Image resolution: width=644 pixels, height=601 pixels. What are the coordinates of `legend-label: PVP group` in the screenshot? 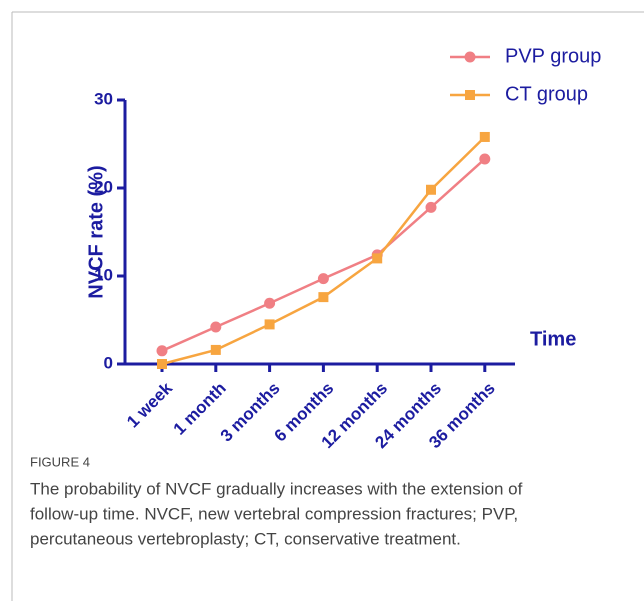 It's located at (553, 56).